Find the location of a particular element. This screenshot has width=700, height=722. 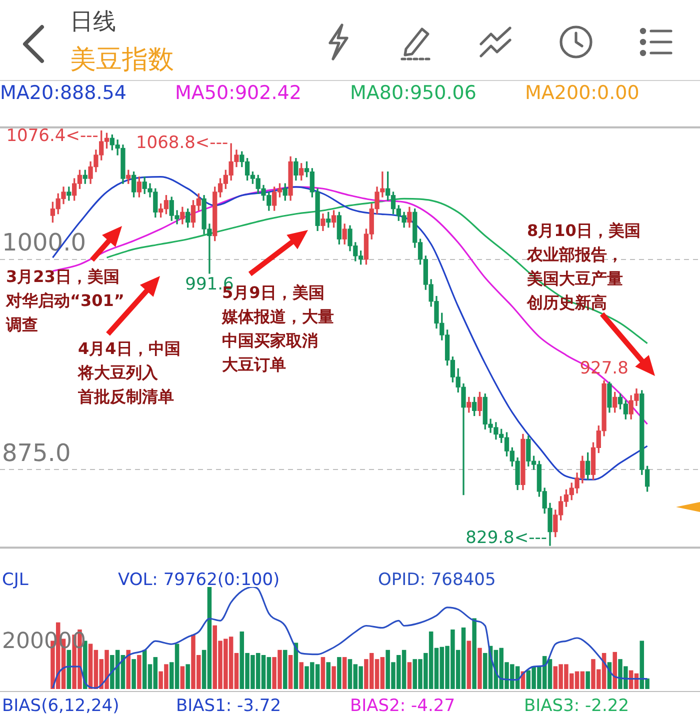

text: BIAS1: -3.72 is located at coordinates (229, 706).